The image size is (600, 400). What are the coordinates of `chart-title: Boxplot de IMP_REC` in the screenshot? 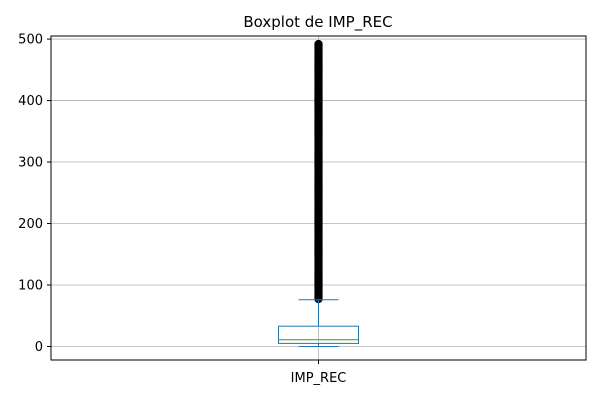 It's located at (317, 22).